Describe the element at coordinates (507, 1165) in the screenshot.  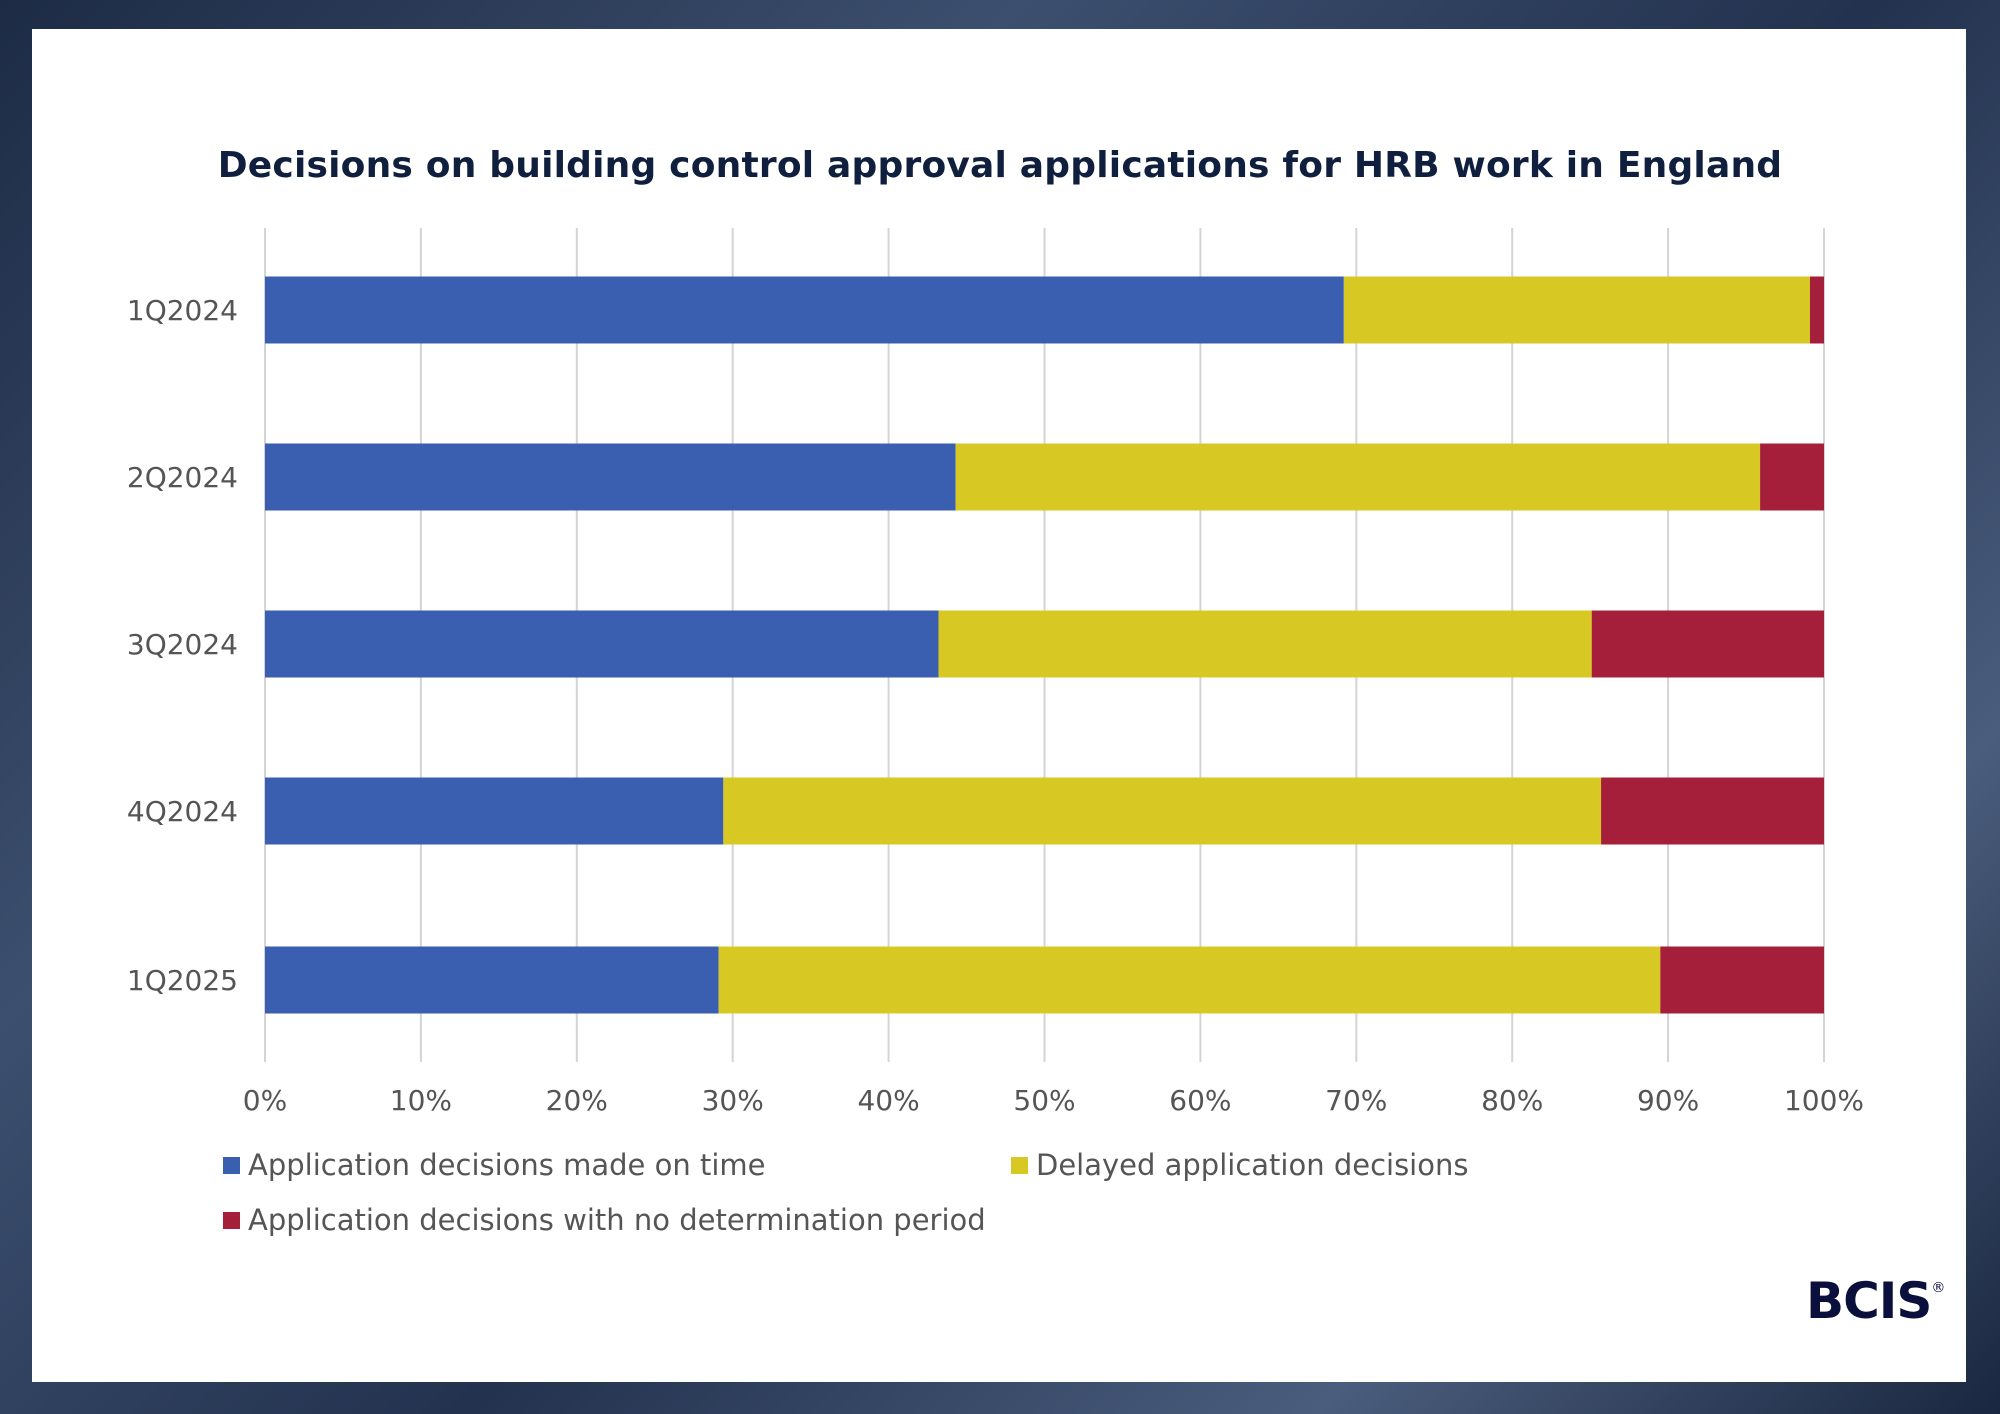
I see `legend-label: Application decisions made on time` at that location.